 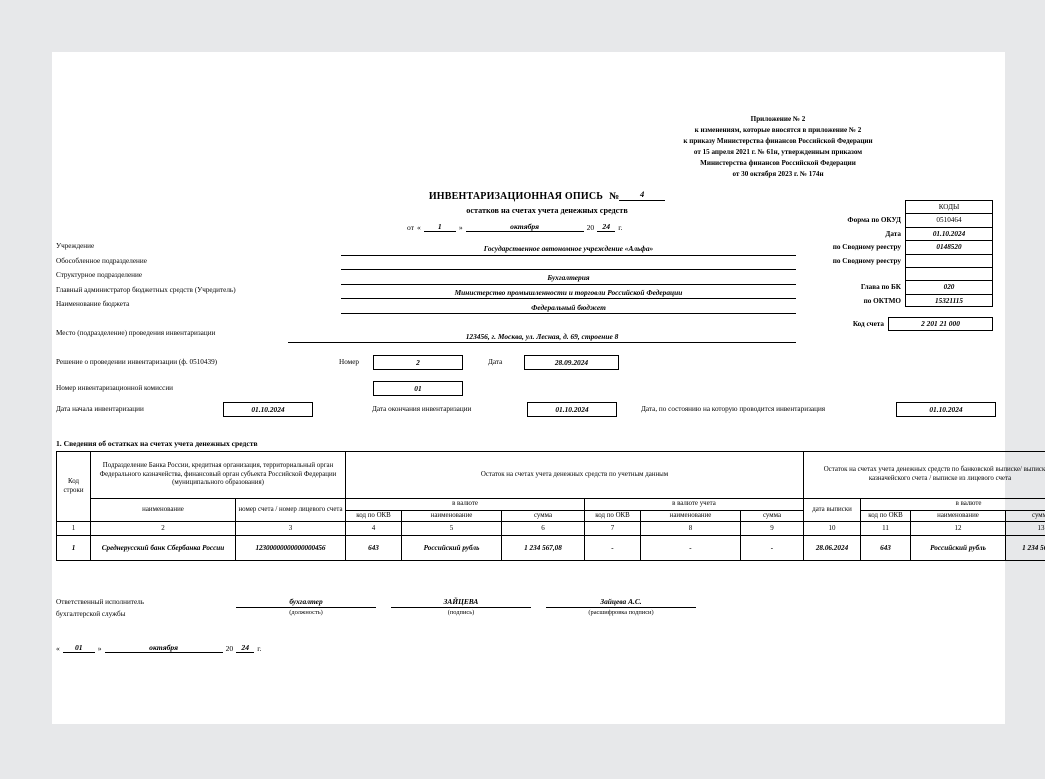 What do you see at coordinates (949, 287) in the screenshot?
I see `codes-value-bk: 020` at bounding box center [949, 287].